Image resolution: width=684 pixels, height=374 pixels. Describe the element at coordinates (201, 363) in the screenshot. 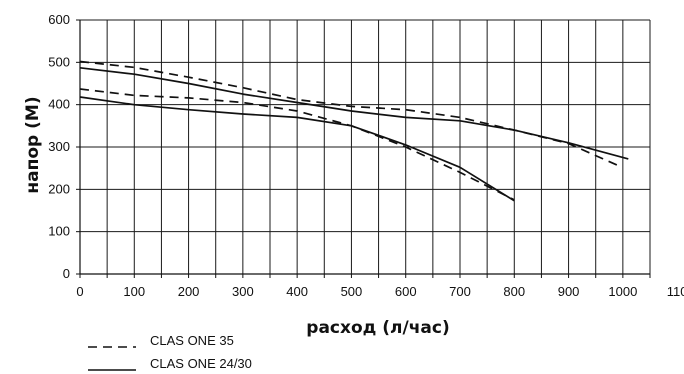

I see `legend-label-clas-one-24-30: CLAS ONE 24/30` at that location.